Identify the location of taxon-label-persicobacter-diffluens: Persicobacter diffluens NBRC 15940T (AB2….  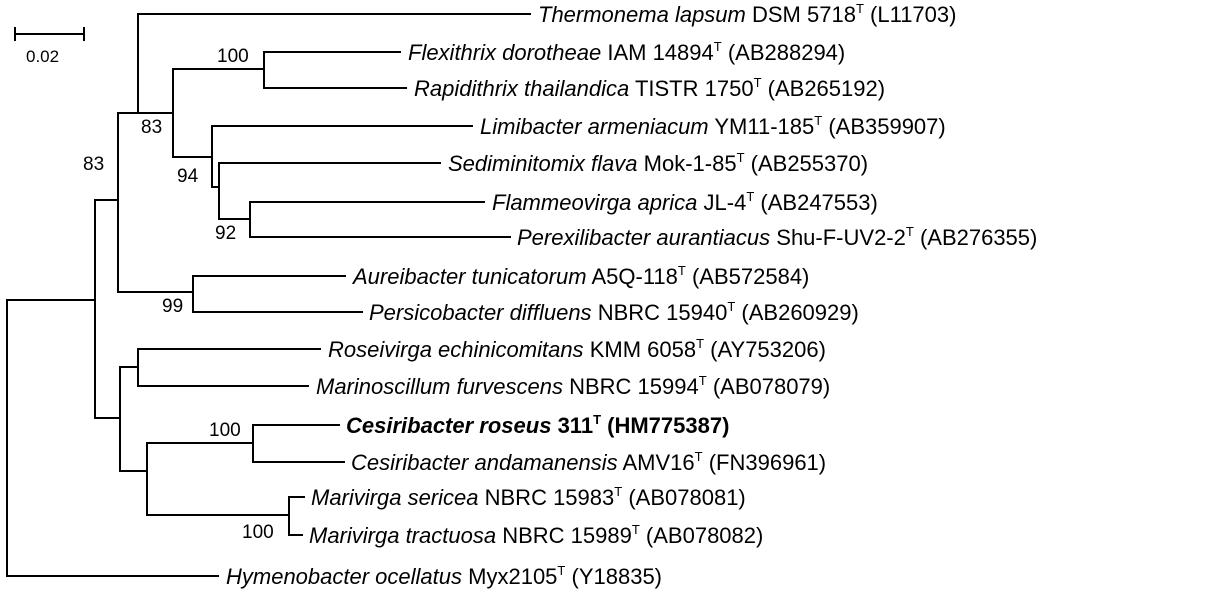
(614, 312).